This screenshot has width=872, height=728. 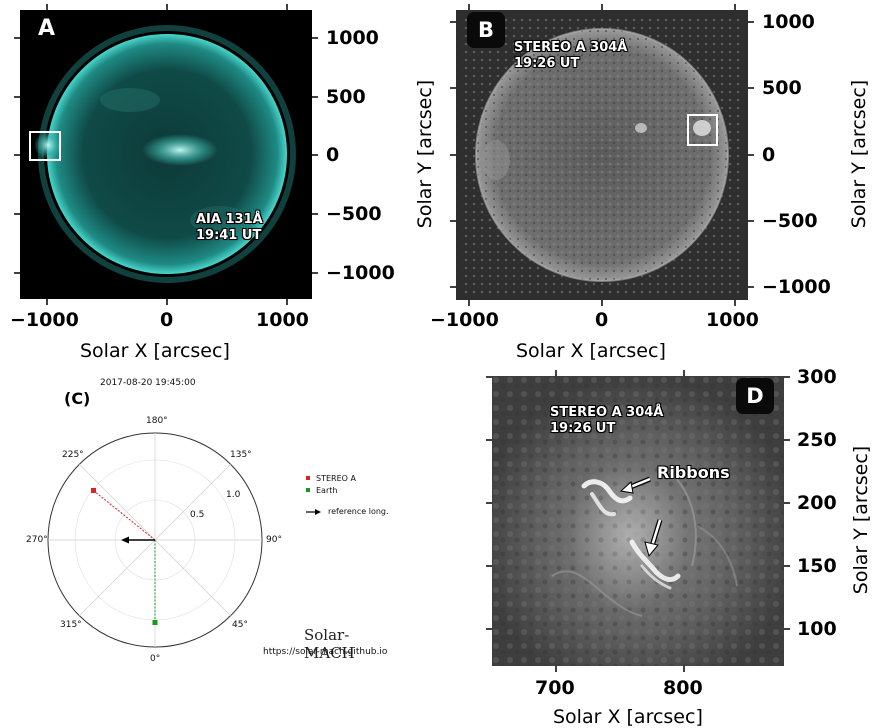 I want to click on panel-a-ticks, so click(x=166, y=154).